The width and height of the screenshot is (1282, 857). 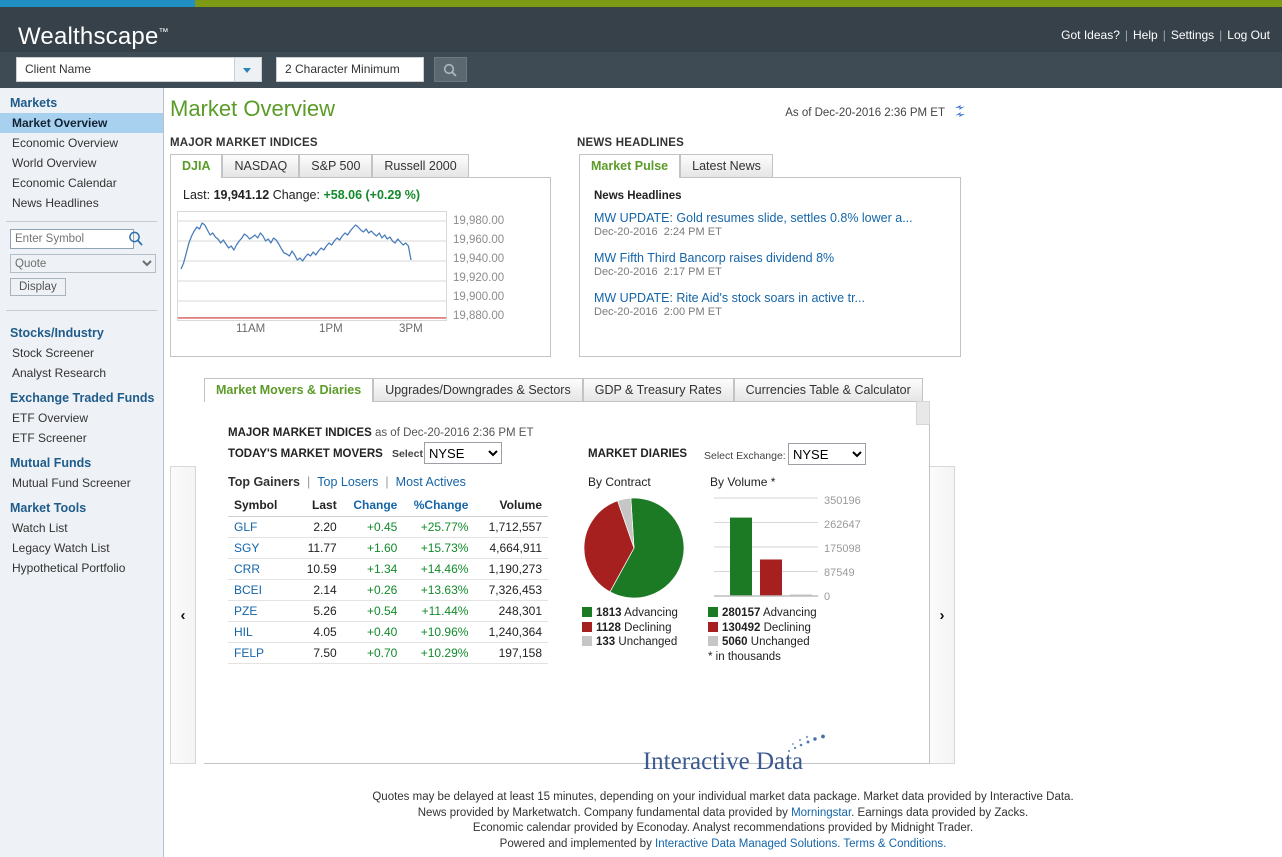 I want to click on cell-change: +1.34, so click(x=373, y=569).